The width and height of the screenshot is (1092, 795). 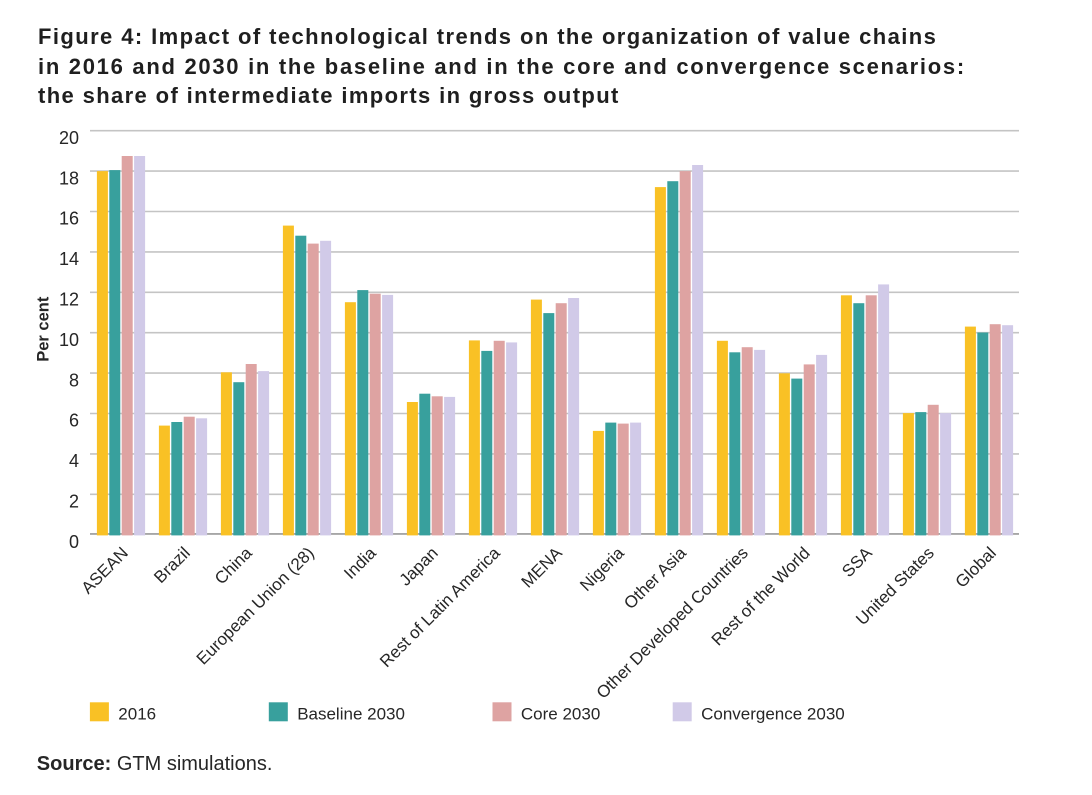 What do you see at coordinates (74, 421) in the screenshot?
I see `svg-text: 6` at bounding box center [74, 421].